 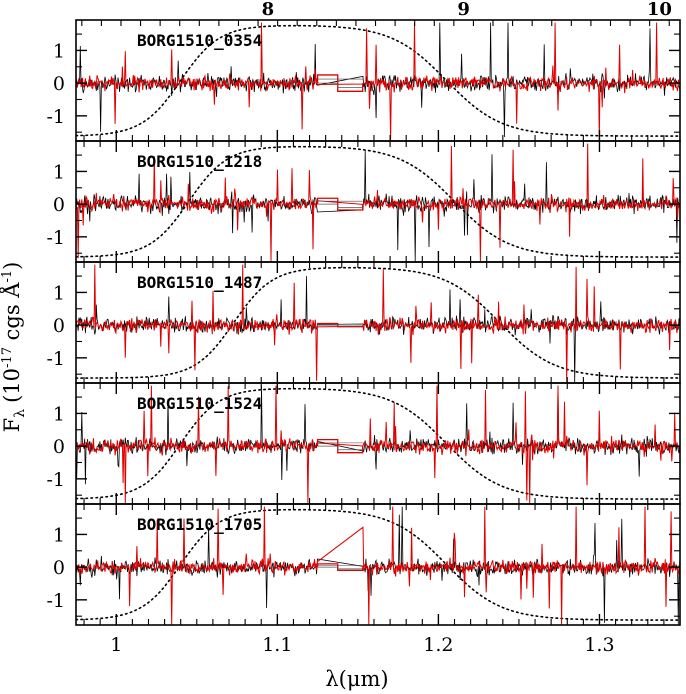 I want to click on y-axis-title-close: ), so click(x=12, y=266).